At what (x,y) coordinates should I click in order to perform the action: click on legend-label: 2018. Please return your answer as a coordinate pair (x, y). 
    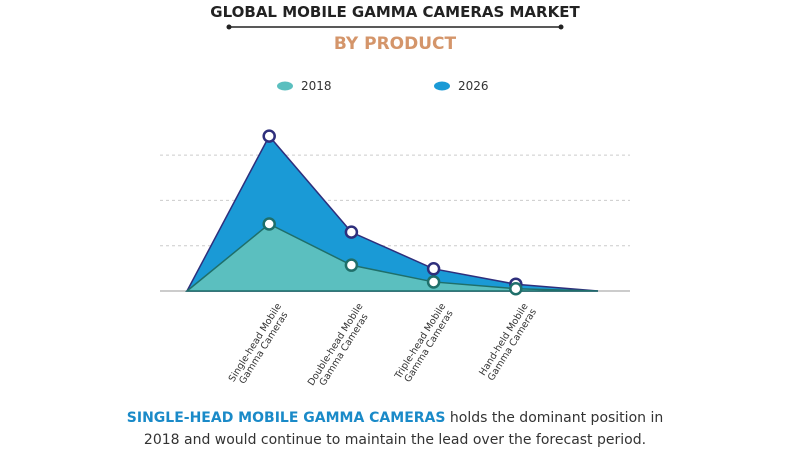
    Looking at the image, I should click on (316, 86).